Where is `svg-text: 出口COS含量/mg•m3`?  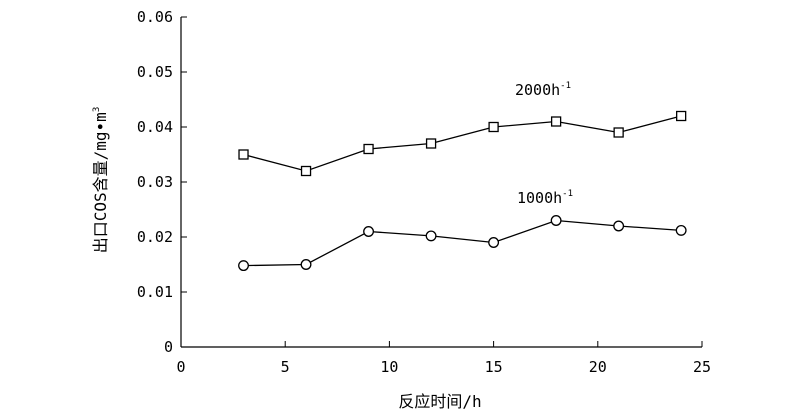 svg-text: 出口COS含量/mg•m3 is located at coordinates (100, 180).